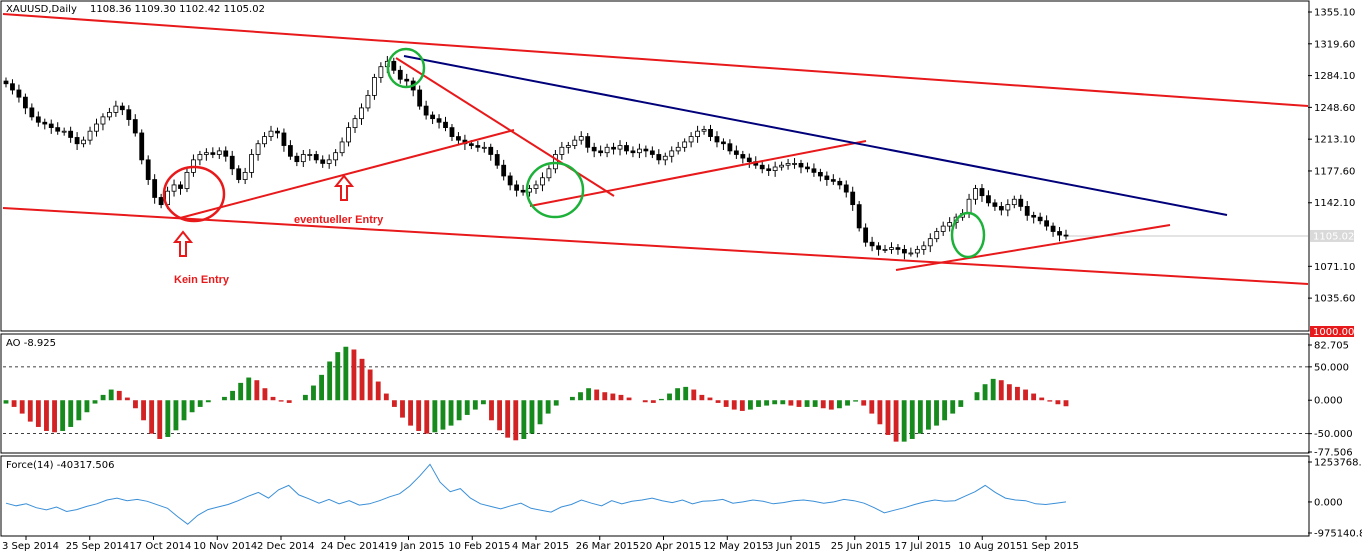 This screenshot has width=1362, height=556. Describe the element at coordinates (1330, 400) in the screenshot. I see `ao-y-axis: 82.705 50.000 0.000 -50.000 -77.506` at that location.